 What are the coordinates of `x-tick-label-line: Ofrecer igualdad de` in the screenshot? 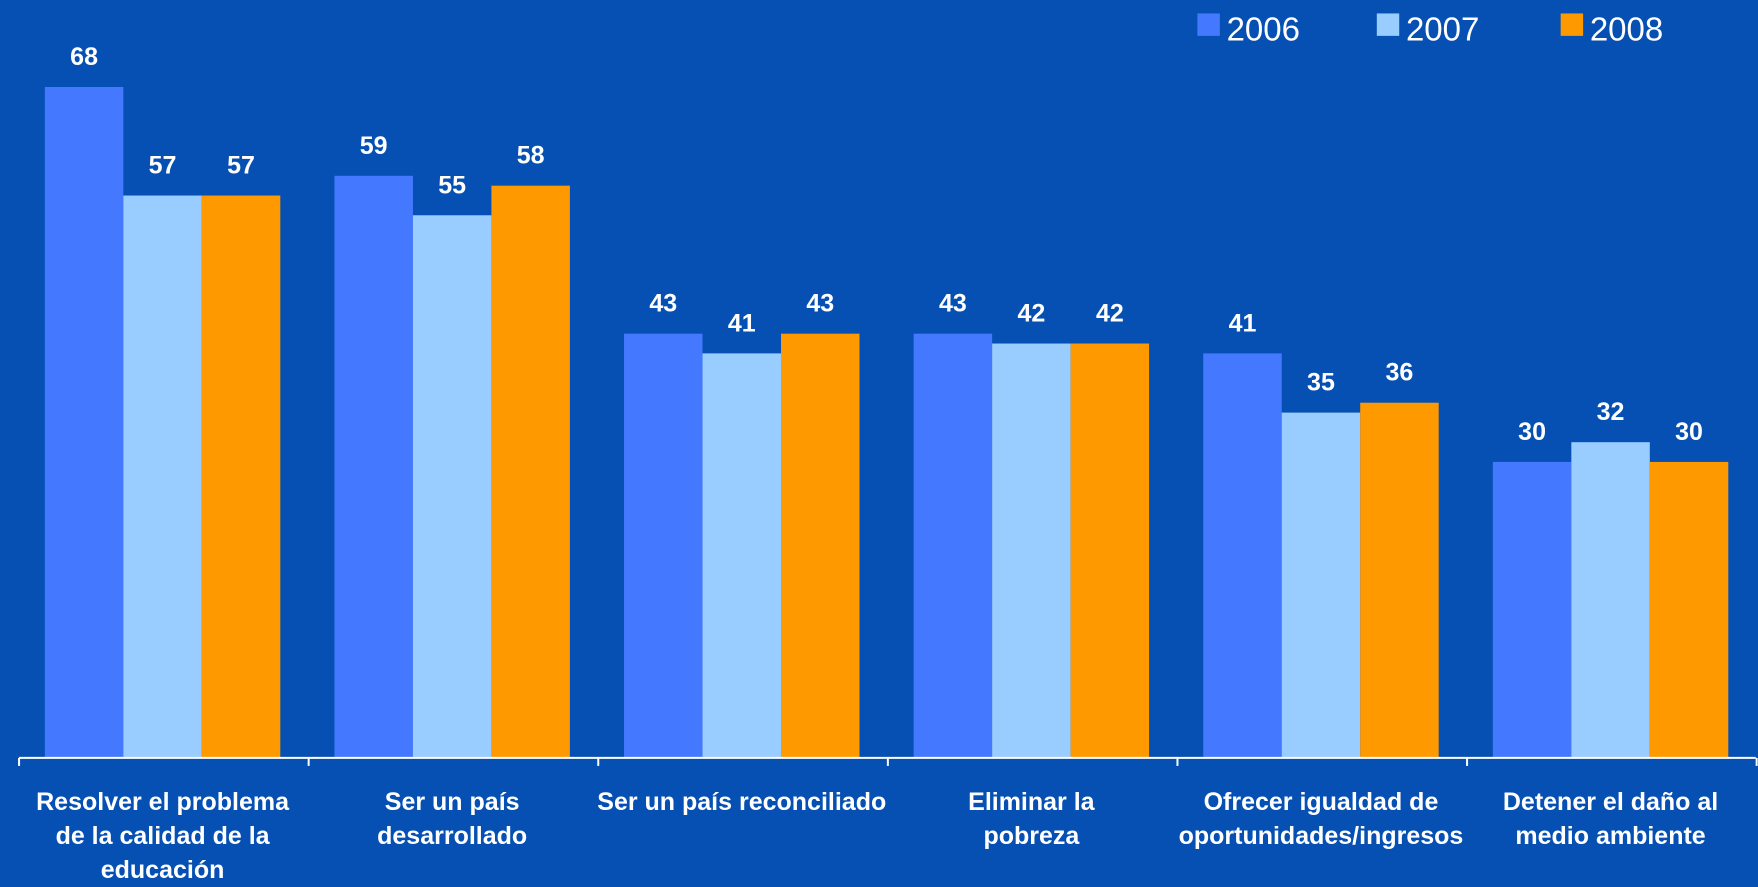 It's located at (1321, 802).